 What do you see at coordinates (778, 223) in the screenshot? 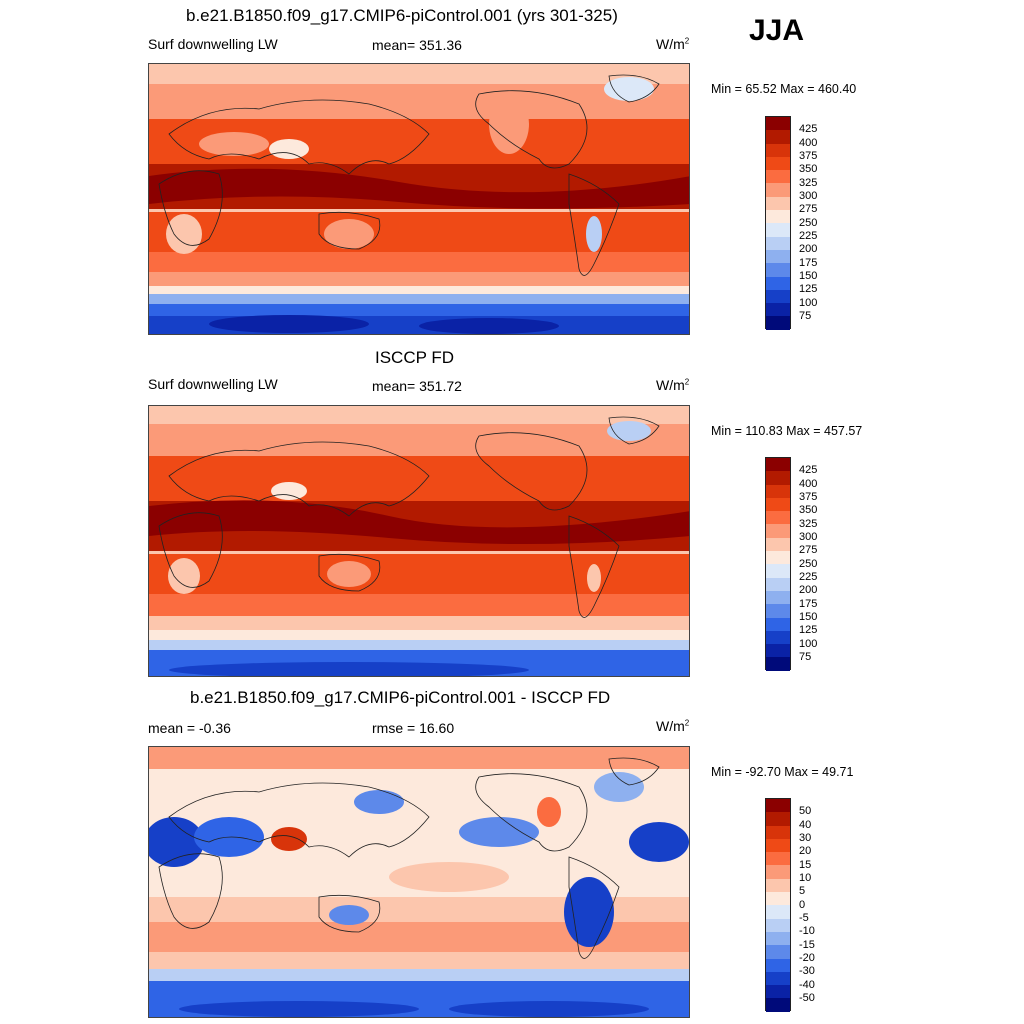
I see `panel-1-colorbar` at bounding box center [778, 223].